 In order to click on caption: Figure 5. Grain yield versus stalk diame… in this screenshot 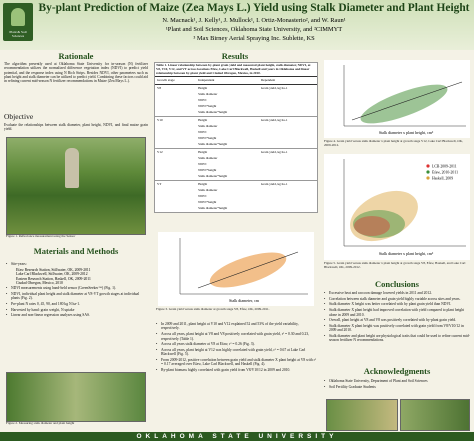, I will do `click(395, 265)`.